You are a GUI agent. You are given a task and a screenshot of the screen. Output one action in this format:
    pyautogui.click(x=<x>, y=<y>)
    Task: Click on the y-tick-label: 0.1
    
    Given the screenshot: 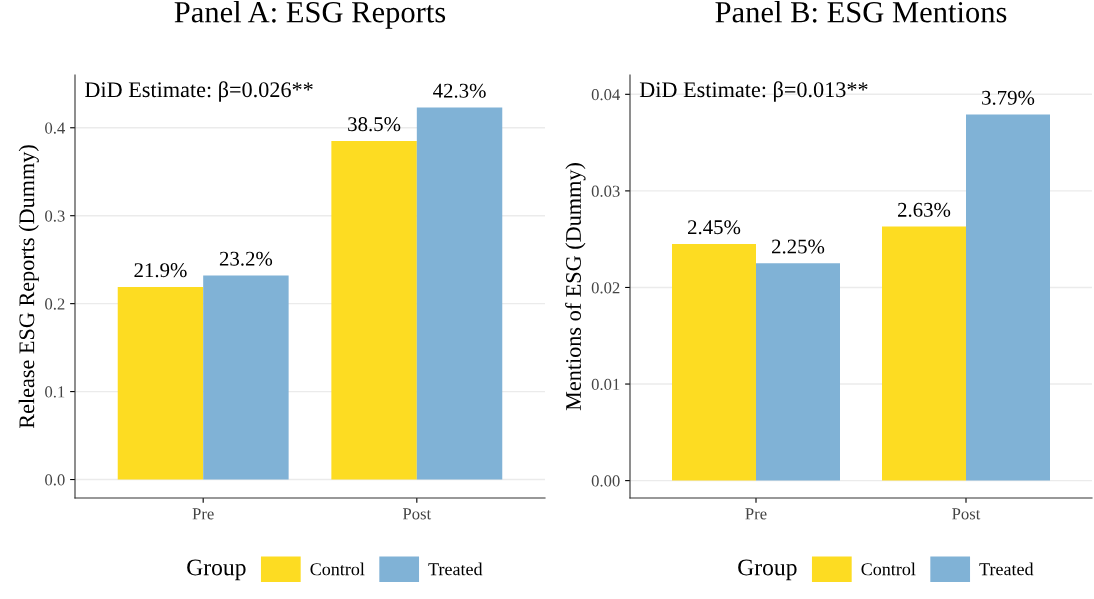 What is the action you would take?
    pyautogui.click(x=55, y=392)
    